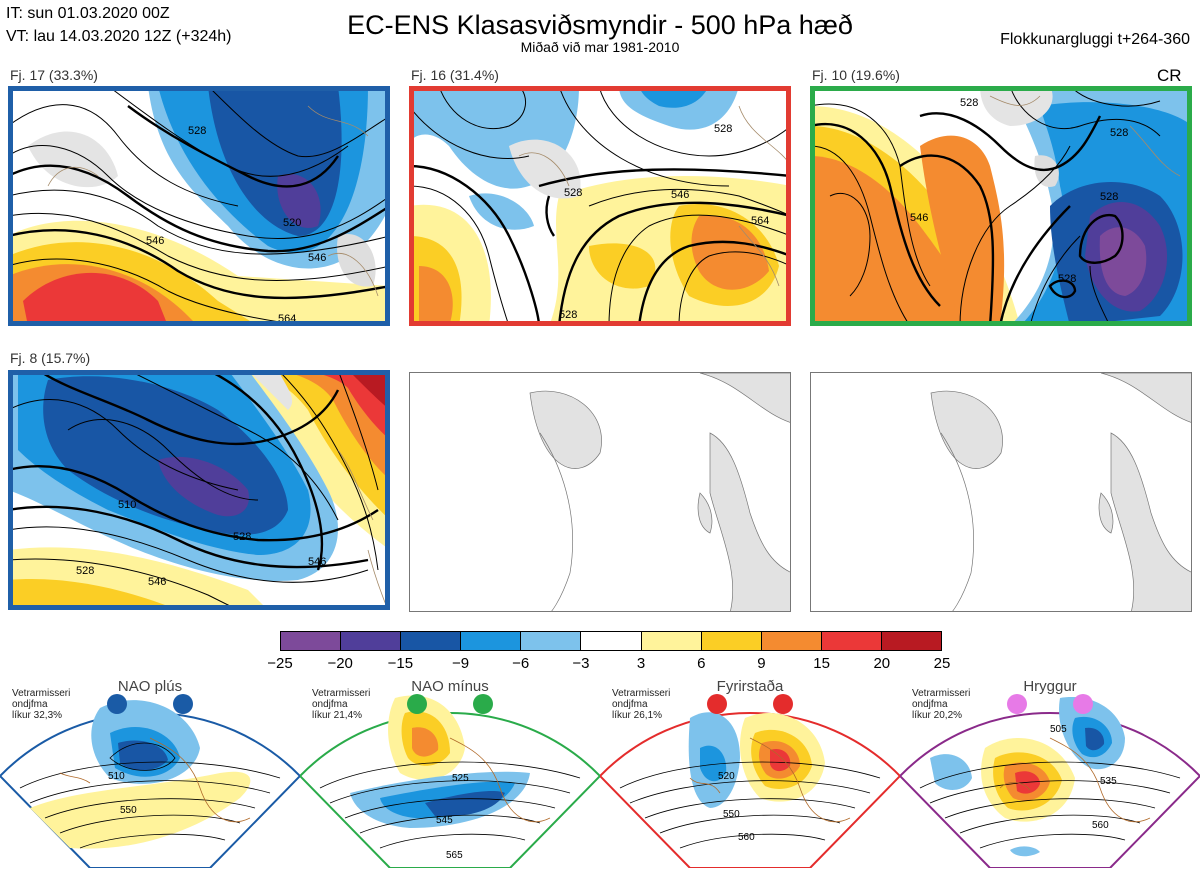 This screenshot has height=871, width=1200. I want to click on regime-contour-label: 565, so click(454, 855).